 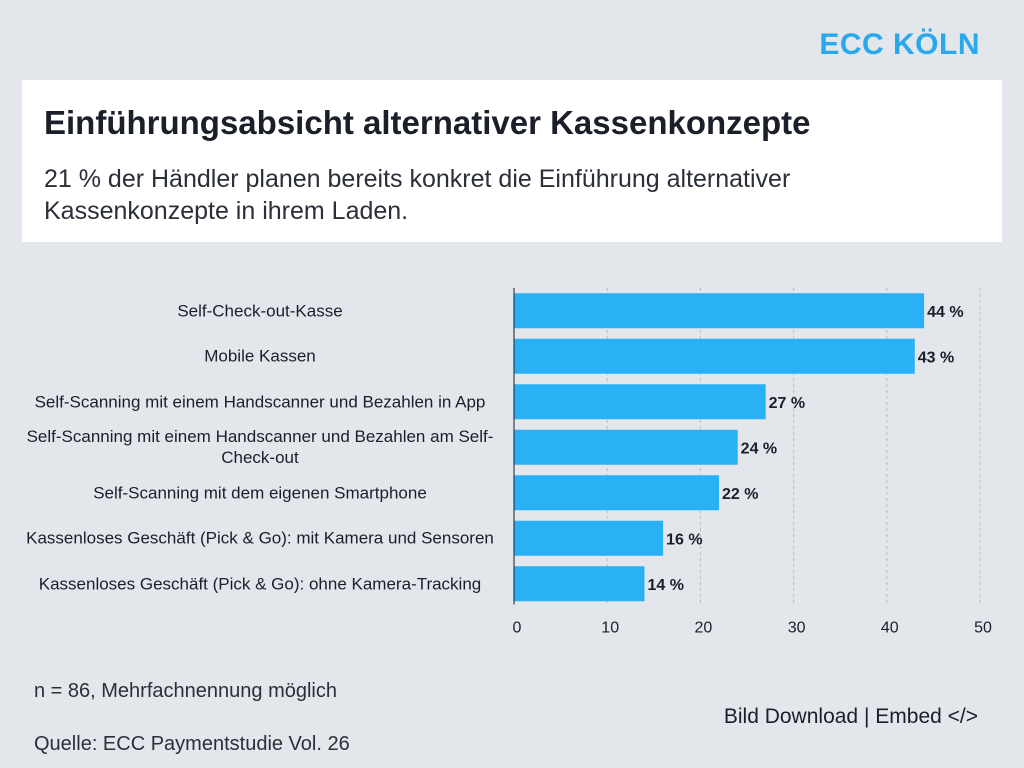 What do you see at coordinates (936, 357) in the screenshot?
I see `value-label: 43 %` at bounding box center [936, 357].